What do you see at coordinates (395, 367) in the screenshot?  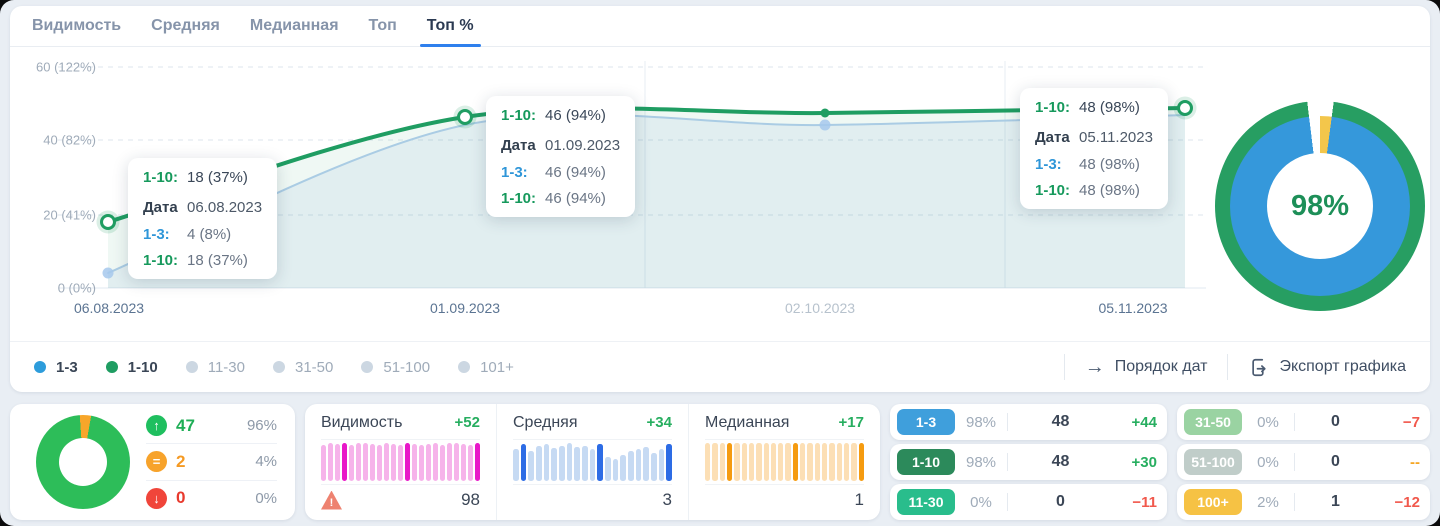 I see `legend-item-51-100: 51-100` at bounding box center [395, 367].